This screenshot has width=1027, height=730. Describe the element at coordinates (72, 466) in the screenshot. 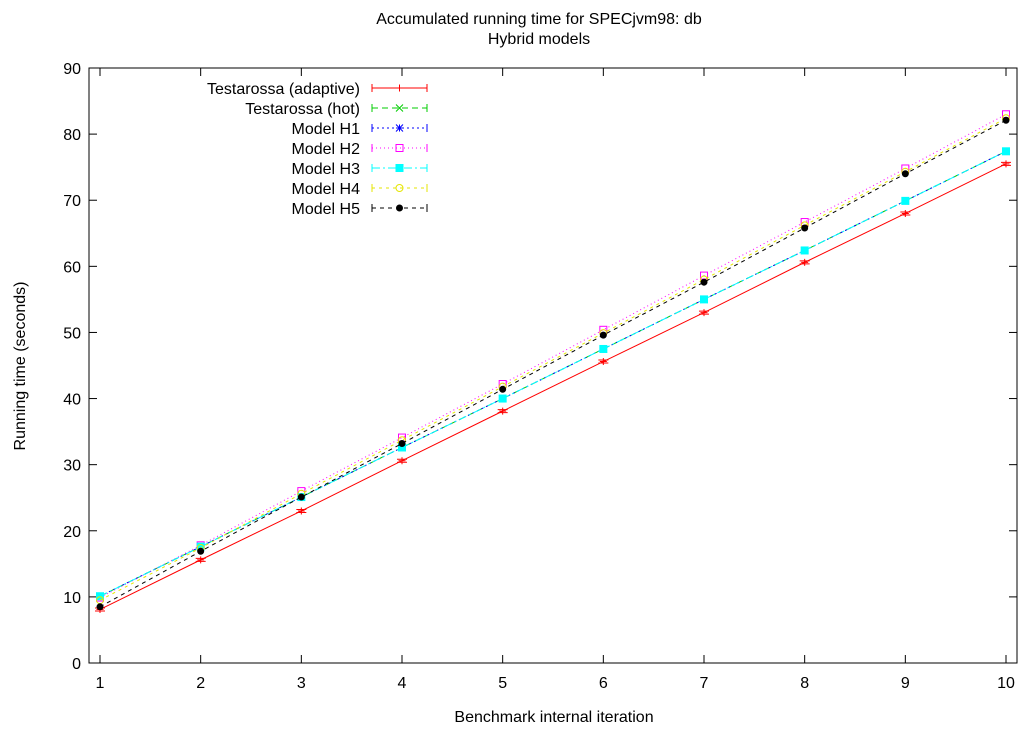

I see `y-tick-label: 30` at that location.